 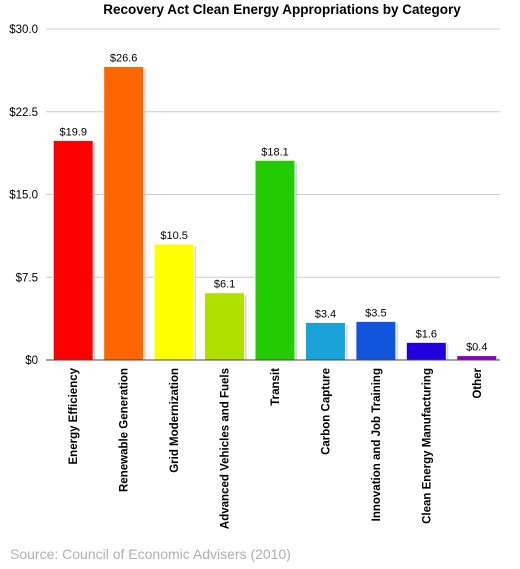 What do you see at coordinates (31, 361) in the screenshot?
I see `y-tick-label: $0` at bounding box center [31, 361].